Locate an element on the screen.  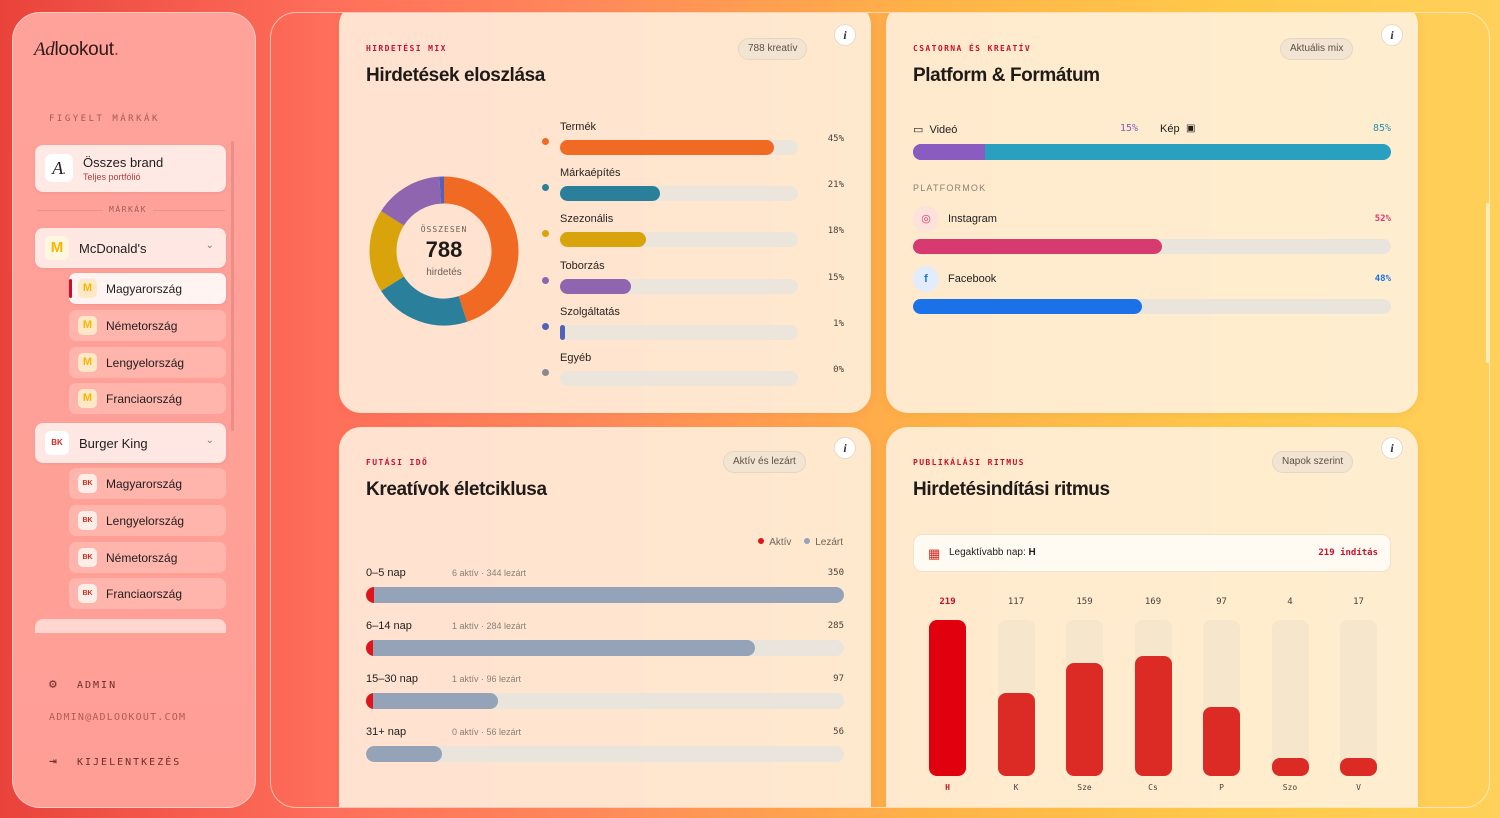
lifecycle-total: 56 is located at coordinates (838, 732).